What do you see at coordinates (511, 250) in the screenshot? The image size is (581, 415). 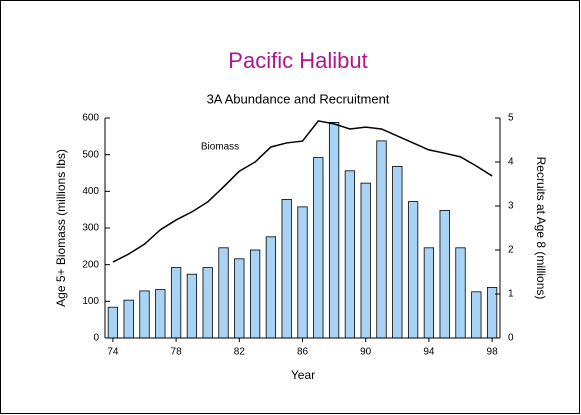 I see `y2-tick-label: 2` at bounding box center [511, 250].